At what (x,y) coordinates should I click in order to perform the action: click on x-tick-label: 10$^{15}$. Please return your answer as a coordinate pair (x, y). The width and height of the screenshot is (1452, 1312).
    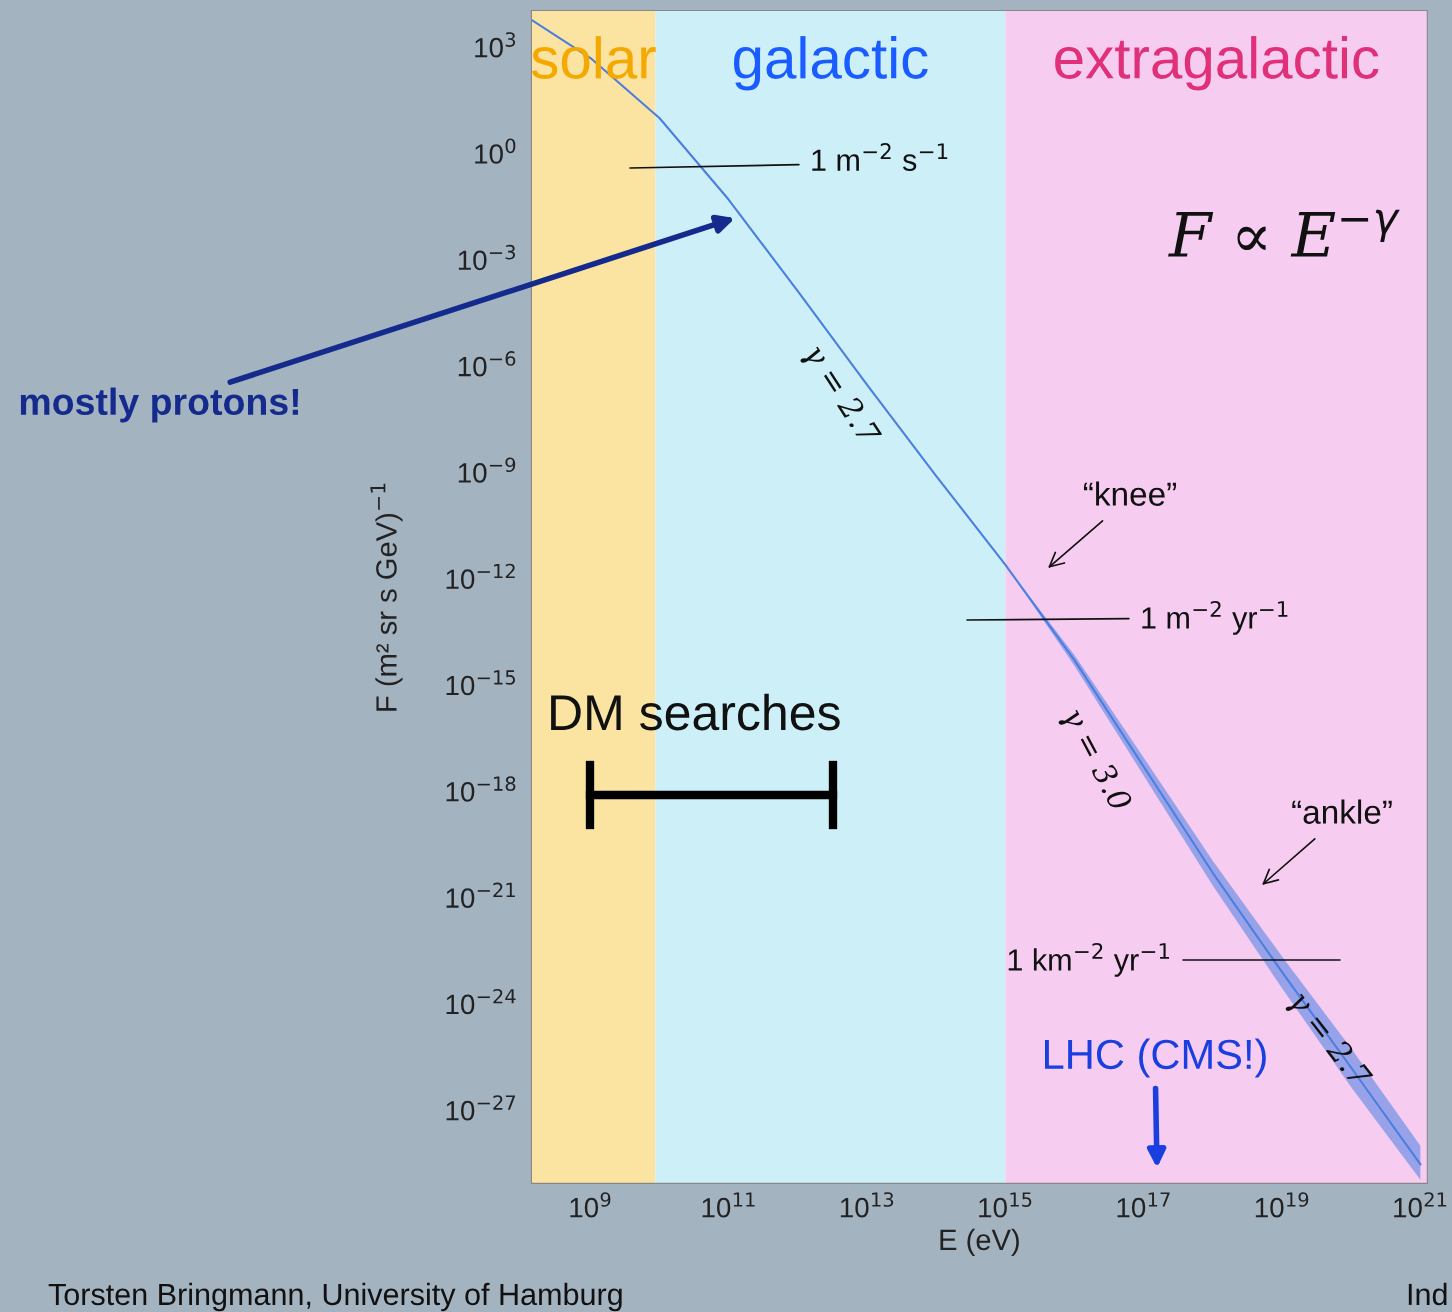
    Looking at the image, I should click on (1005, 1205).